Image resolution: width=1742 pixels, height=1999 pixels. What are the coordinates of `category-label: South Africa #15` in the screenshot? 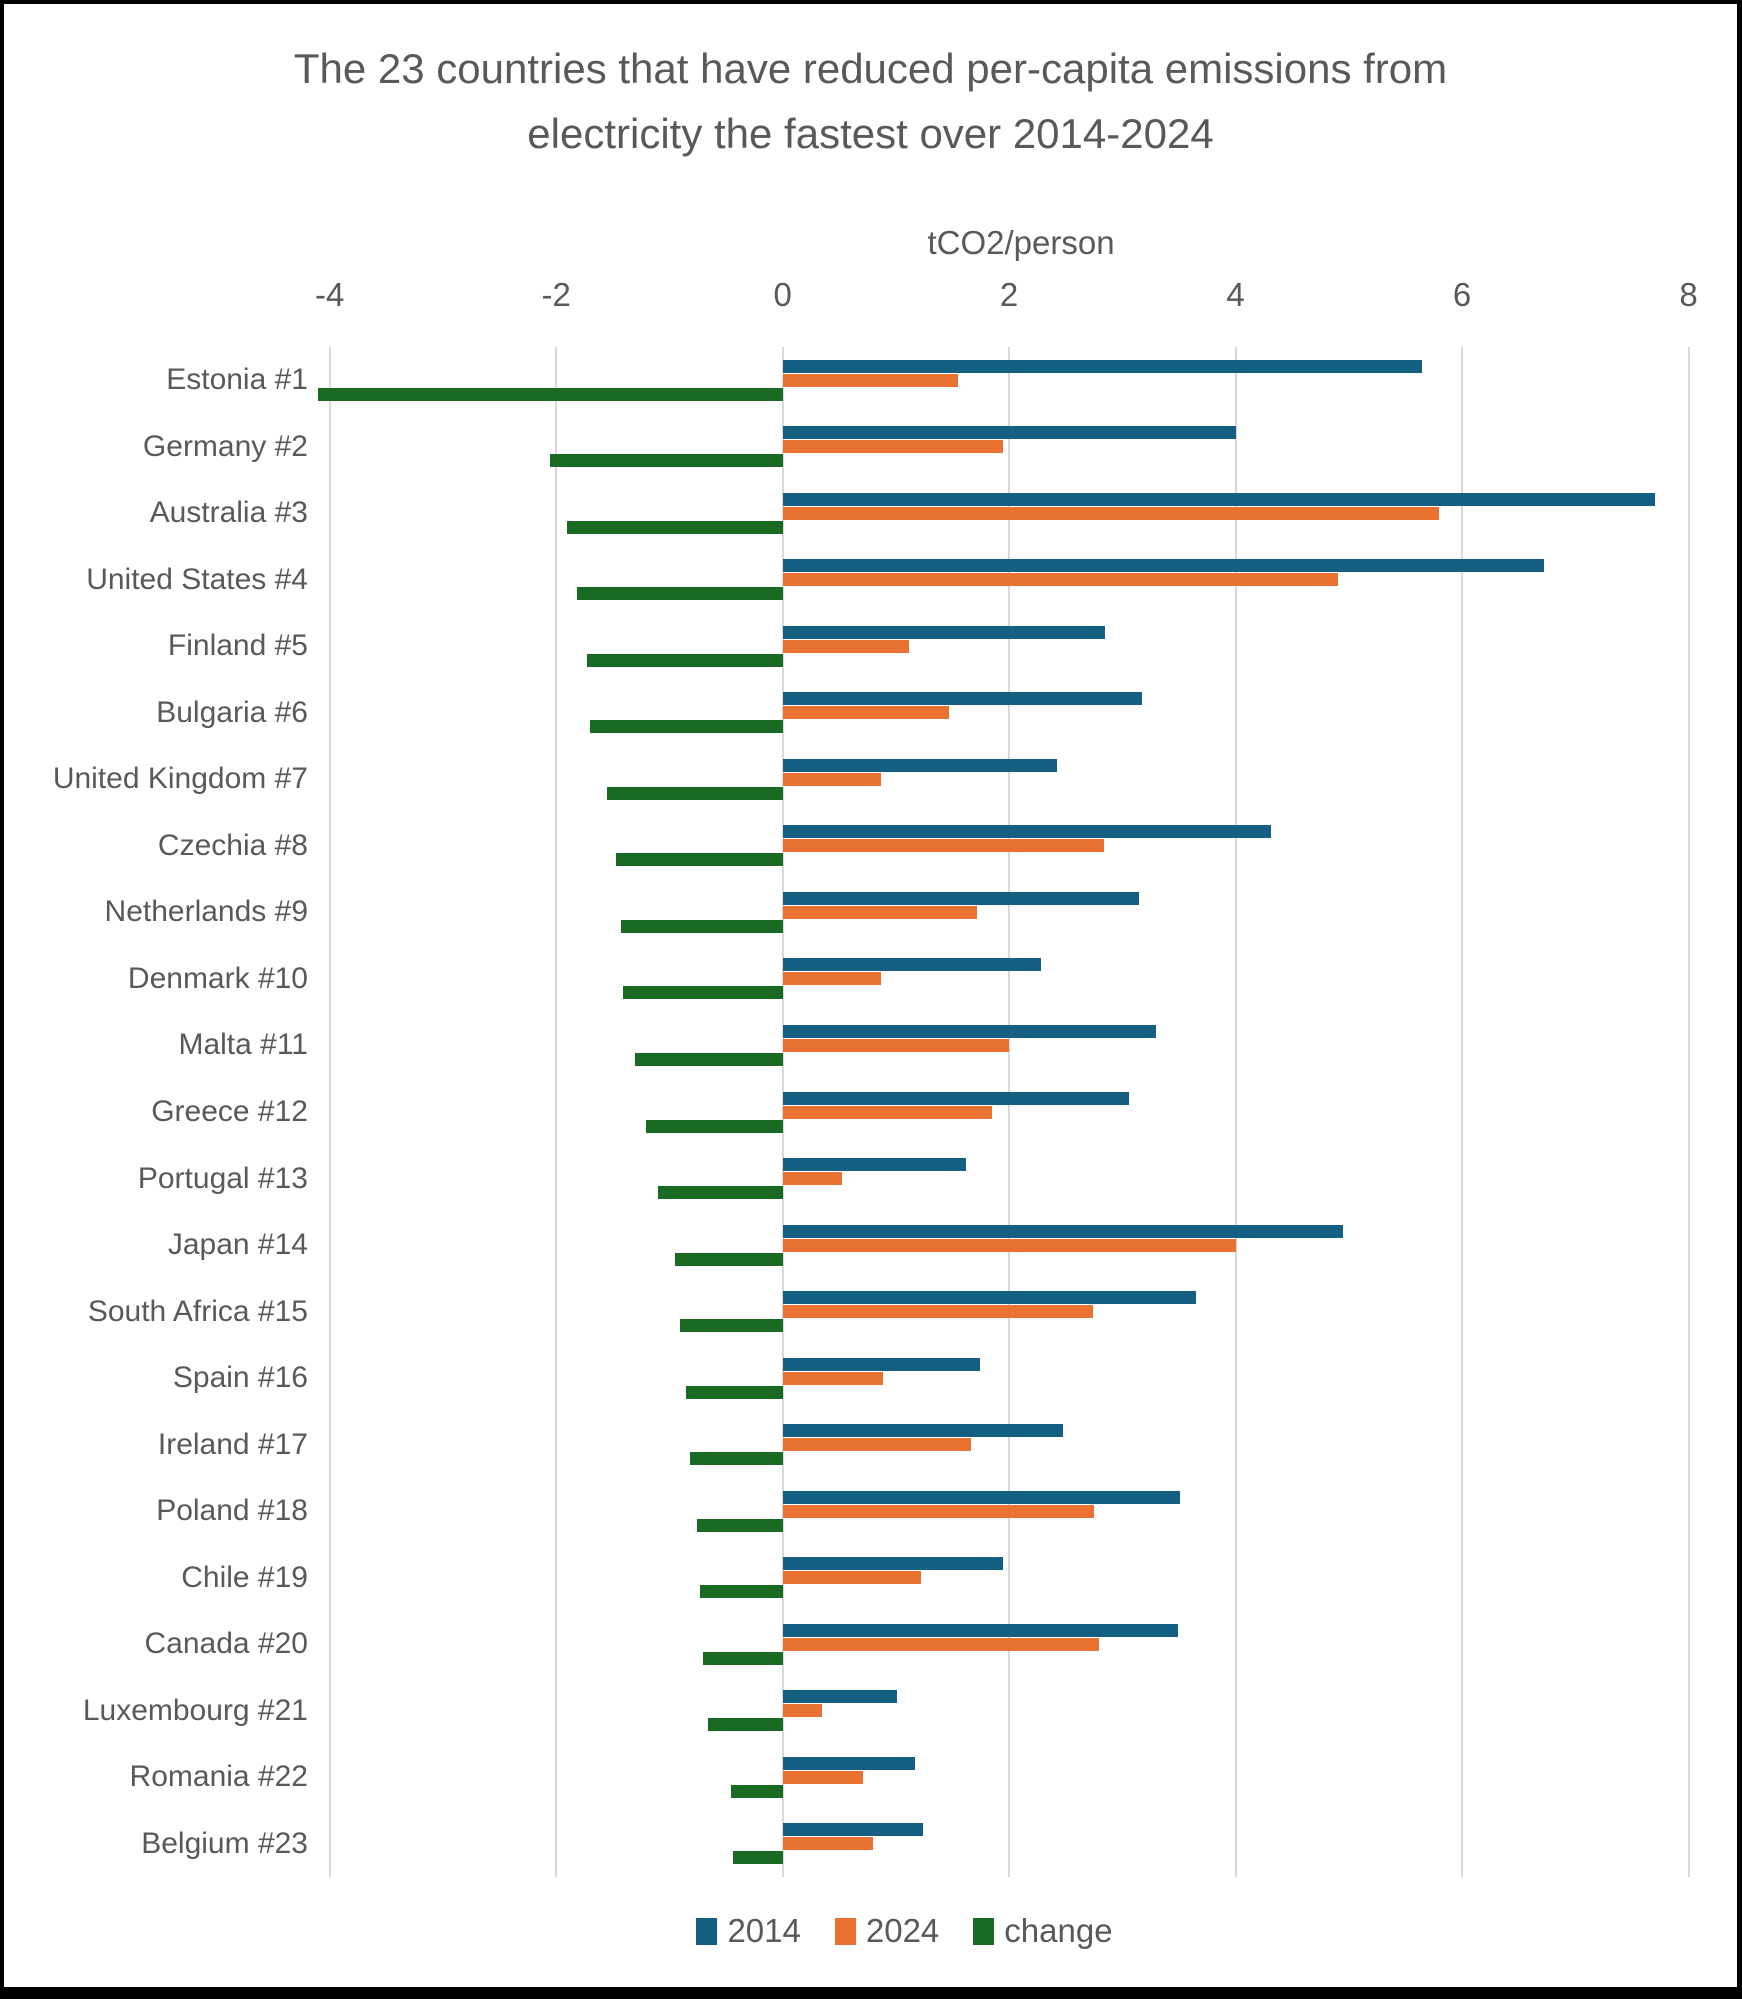 It's located at (197, 1311).